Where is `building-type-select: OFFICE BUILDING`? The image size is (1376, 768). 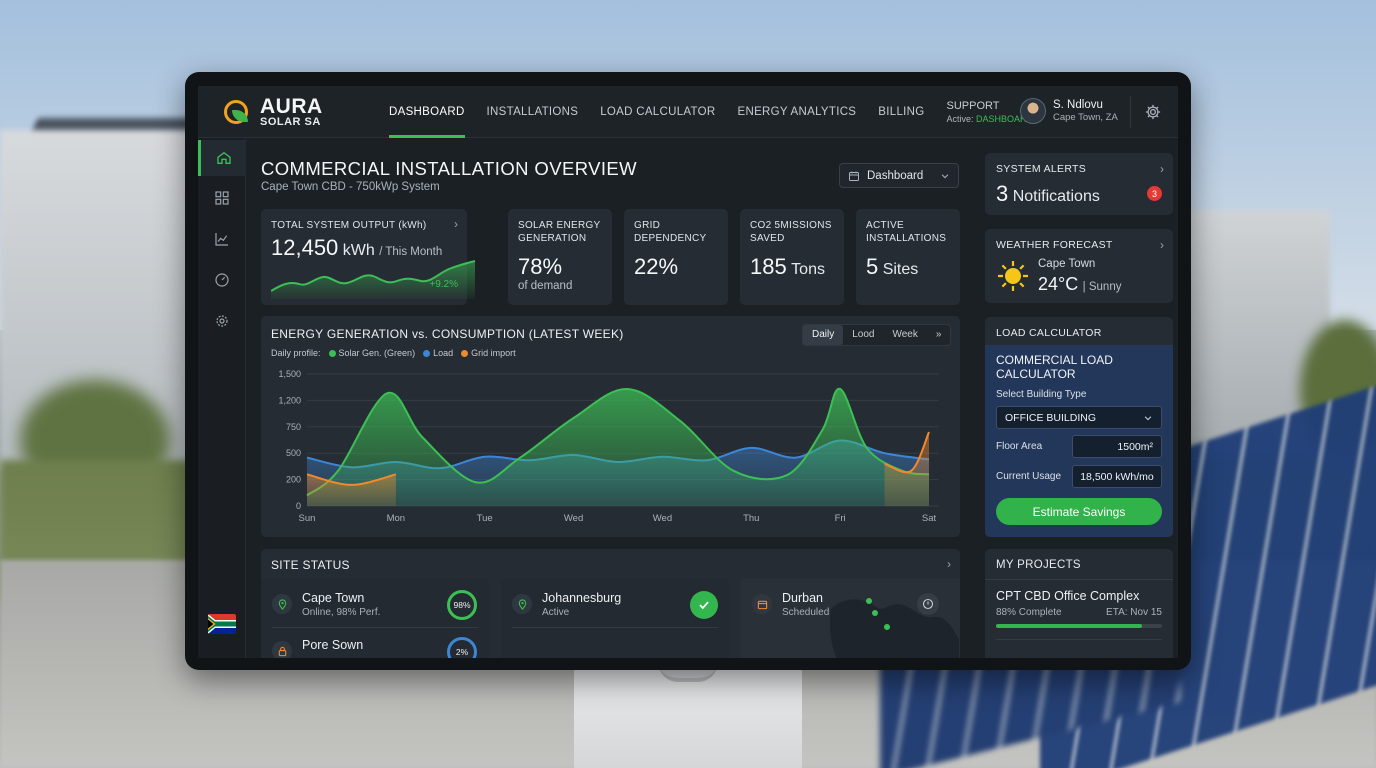
building-type-select: OFFICE BUILDING is located at coordinates (1079, 417).